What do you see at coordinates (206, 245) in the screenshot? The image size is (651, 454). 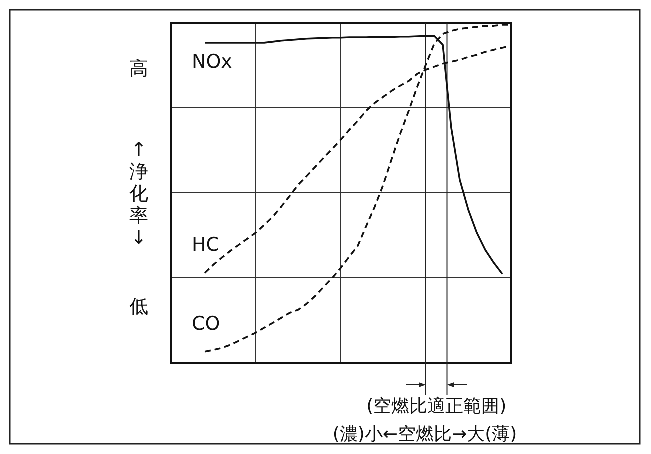 I see `series-label: HC` at bounding box center [206, 245].